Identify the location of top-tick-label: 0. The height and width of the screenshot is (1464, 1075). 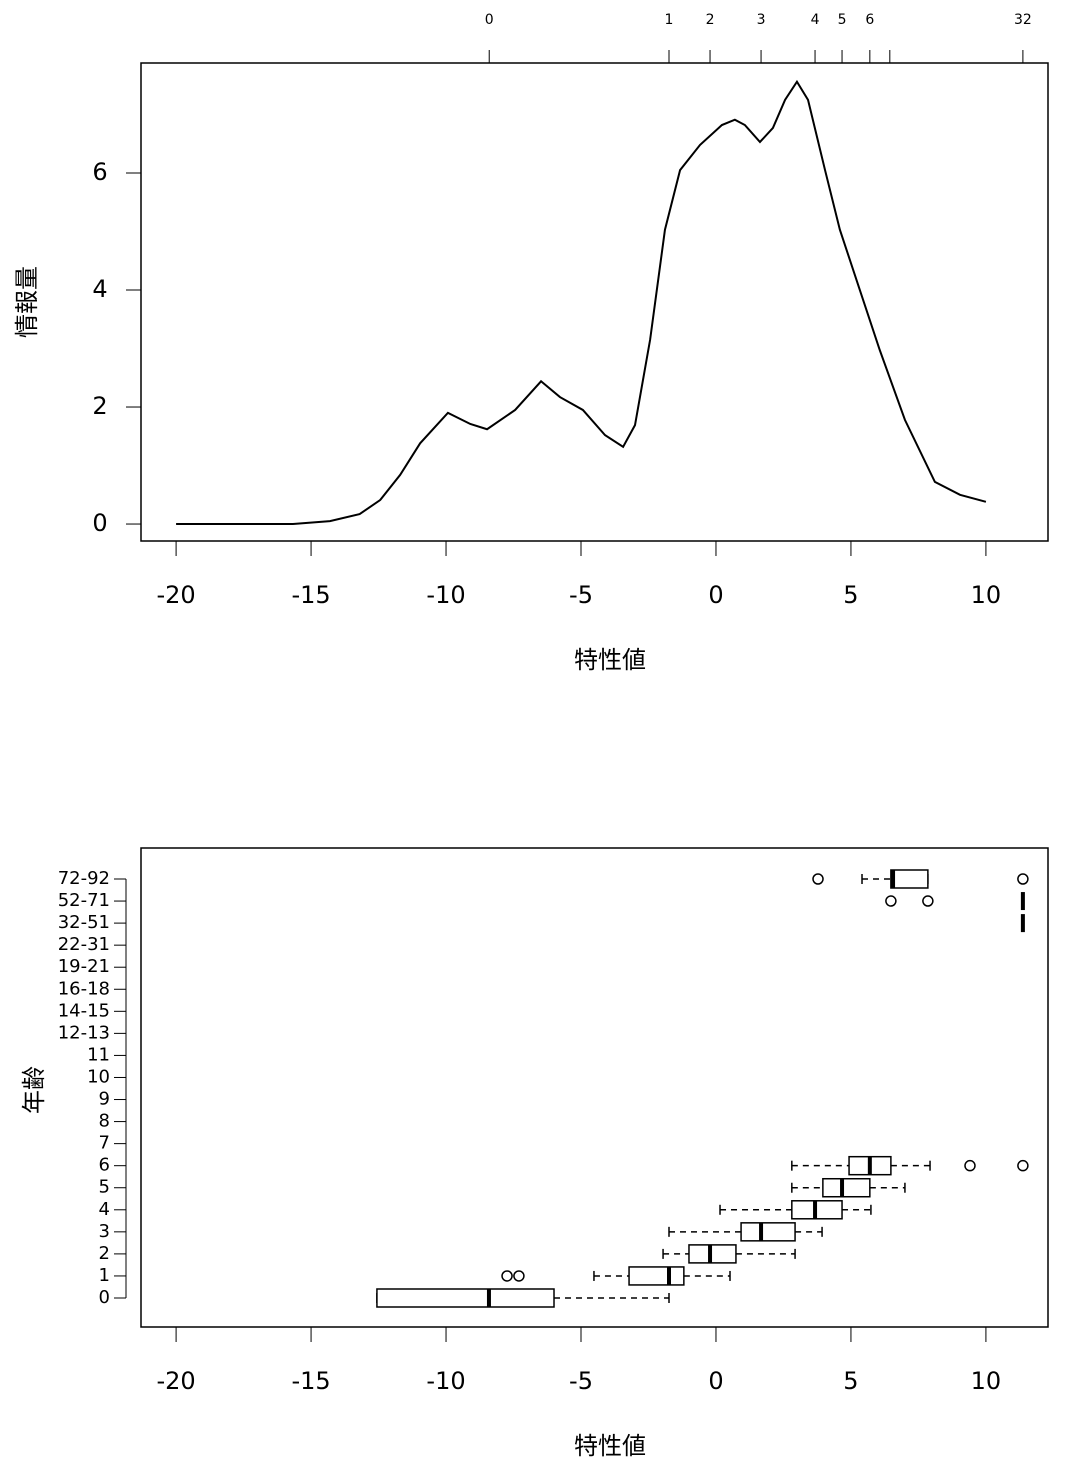
(489, 20).